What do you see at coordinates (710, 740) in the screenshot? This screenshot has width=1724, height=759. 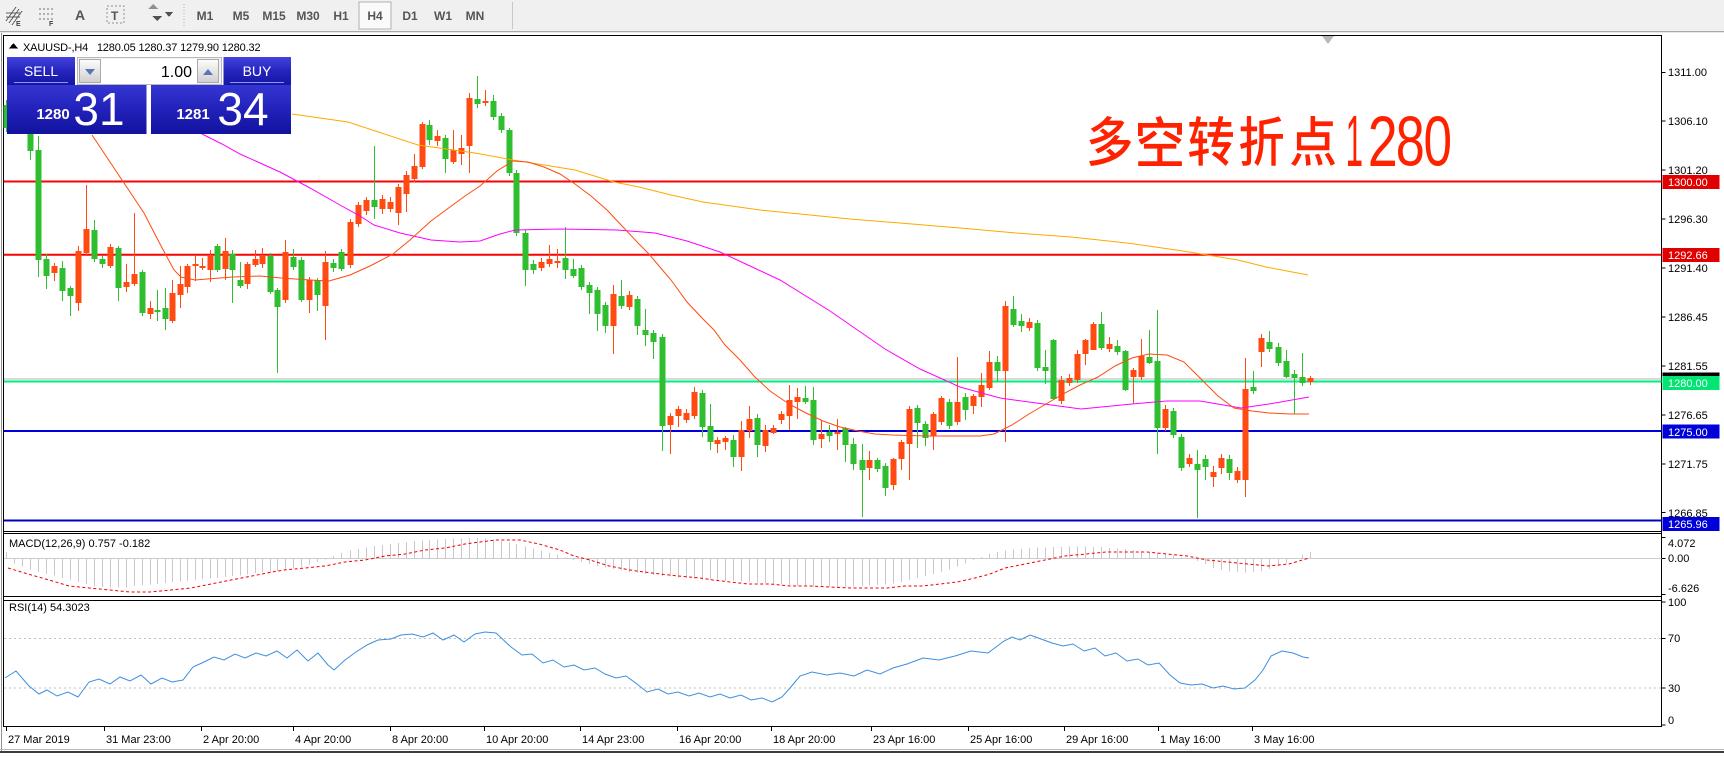 I see `svg-text: 16 Apr 20:00` at bounding box center [710, 740].